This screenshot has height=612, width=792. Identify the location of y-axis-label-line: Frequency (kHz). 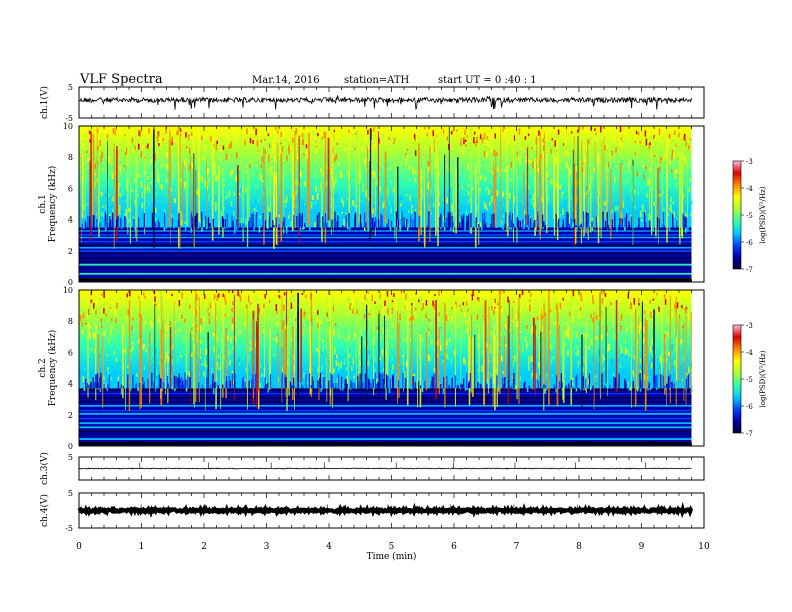
(52, 368).